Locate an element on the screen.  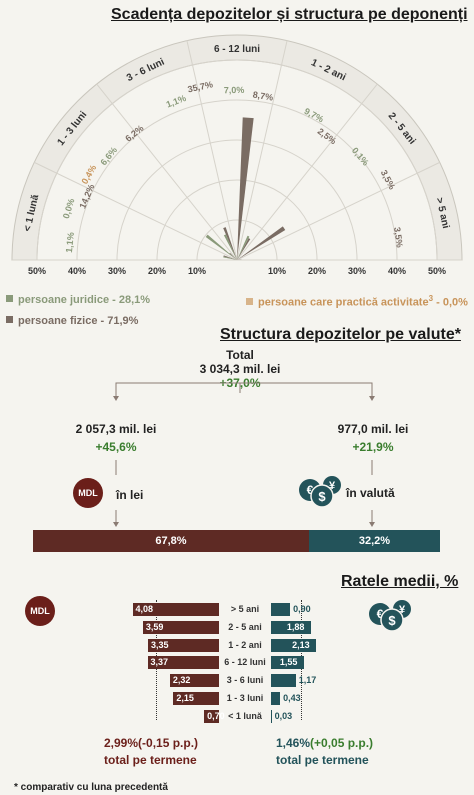
rate-value-fx: 1,55 is located at coordinates (288, 662).